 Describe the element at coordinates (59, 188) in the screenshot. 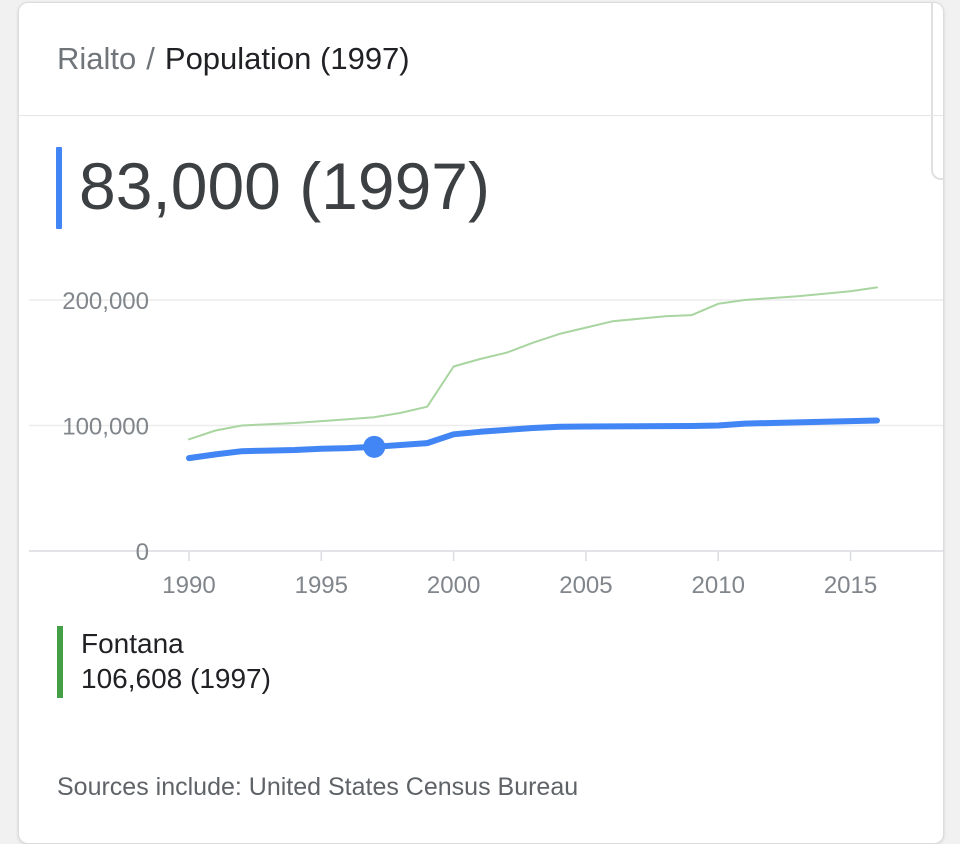

I see `primary-series-indicator` at that location.